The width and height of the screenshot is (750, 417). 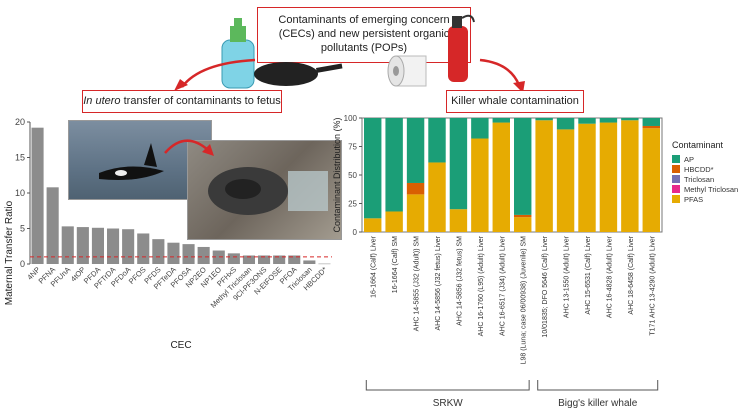 I want to click on group-bracket, so click(x=598, y=385).